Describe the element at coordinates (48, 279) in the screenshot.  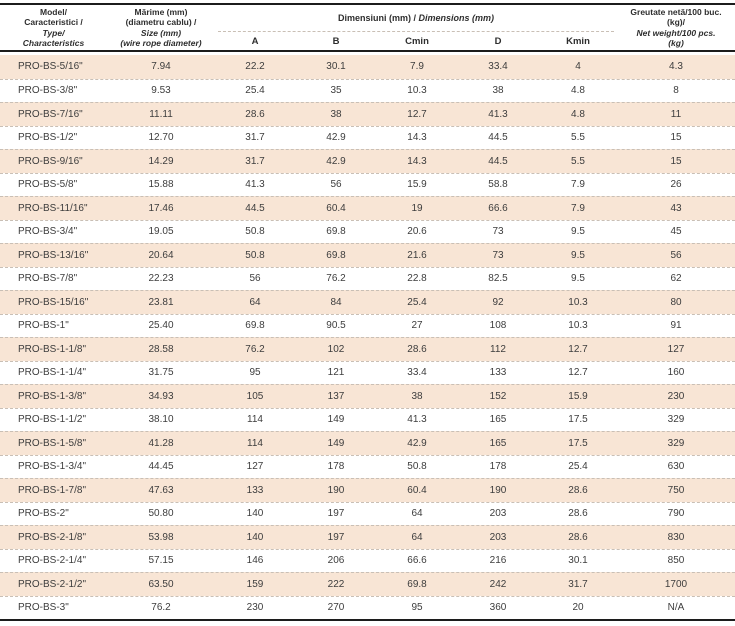
I see `cell-model: PRO-BS-7/8"` at that location.